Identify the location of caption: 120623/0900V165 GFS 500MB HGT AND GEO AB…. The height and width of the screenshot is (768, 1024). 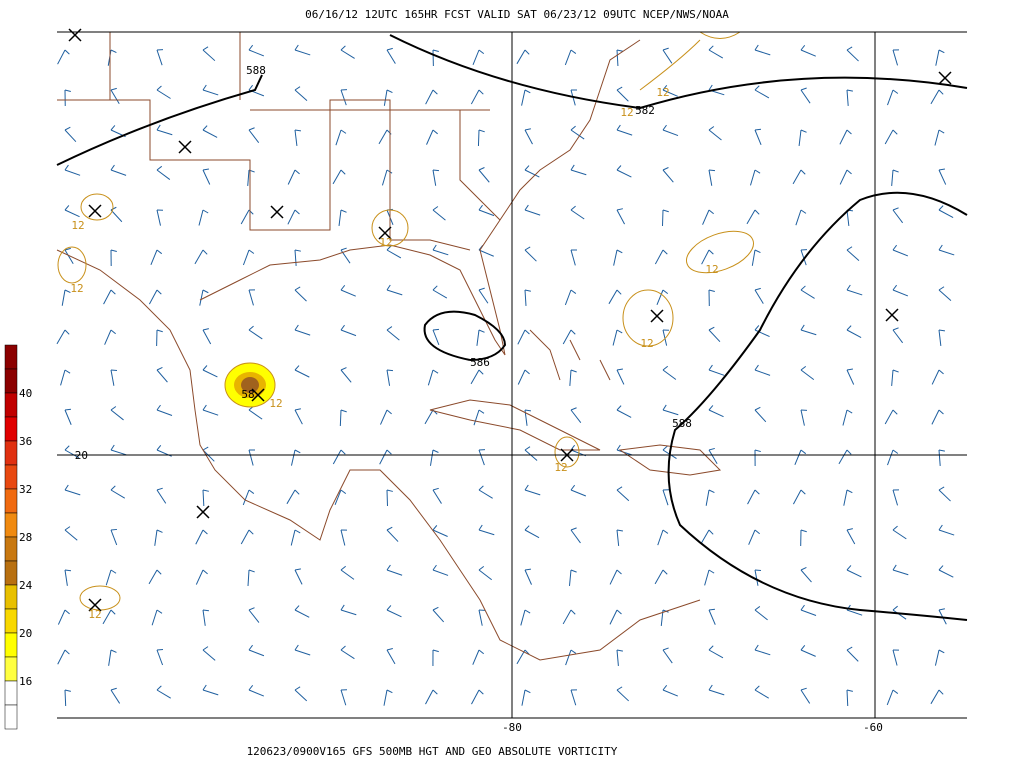
(432, 751).